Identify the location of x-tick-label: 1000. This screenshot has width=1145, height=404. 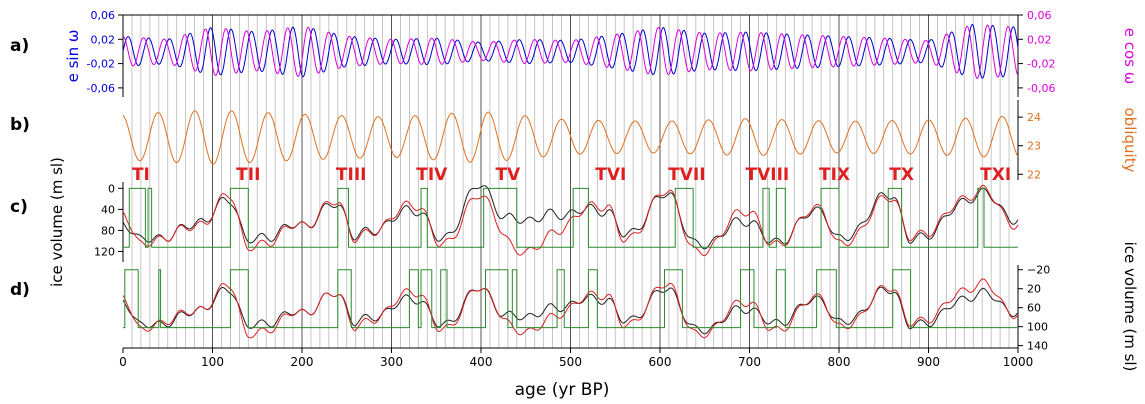
(1018, 362).